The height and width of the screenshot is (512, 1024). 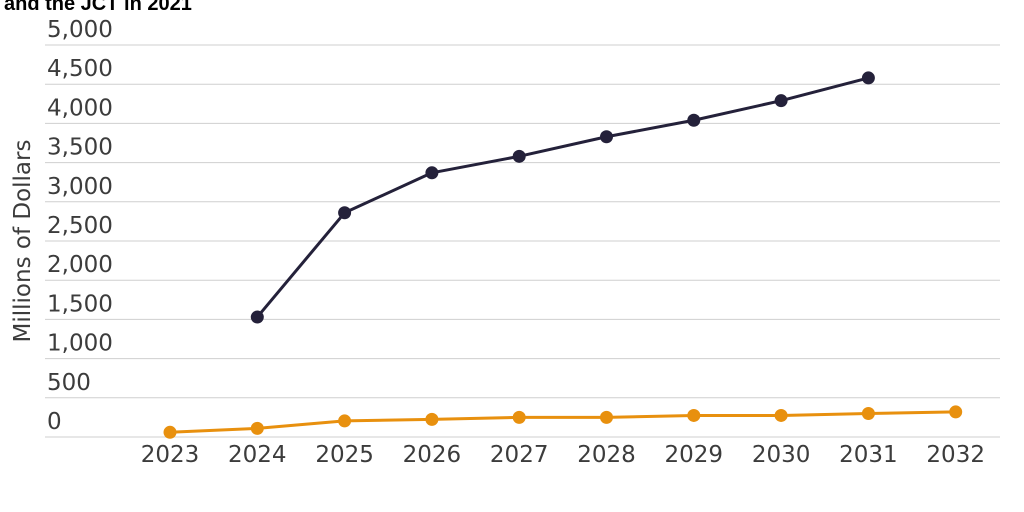 I want to click on y-tick-label: 2,500, so click(x=80, y=226).